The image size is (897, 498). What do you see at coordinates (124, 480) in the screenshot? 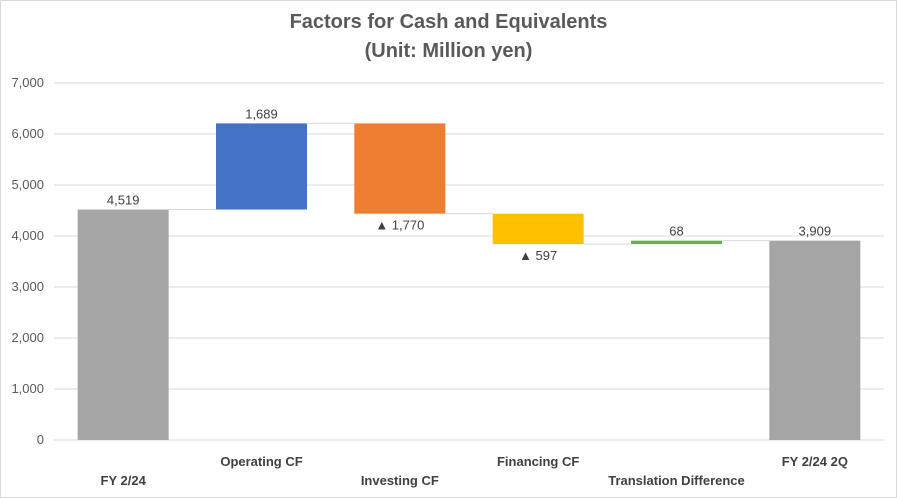
I see `x-tick-label: FY 2/24` at bounding box center [124, 480].